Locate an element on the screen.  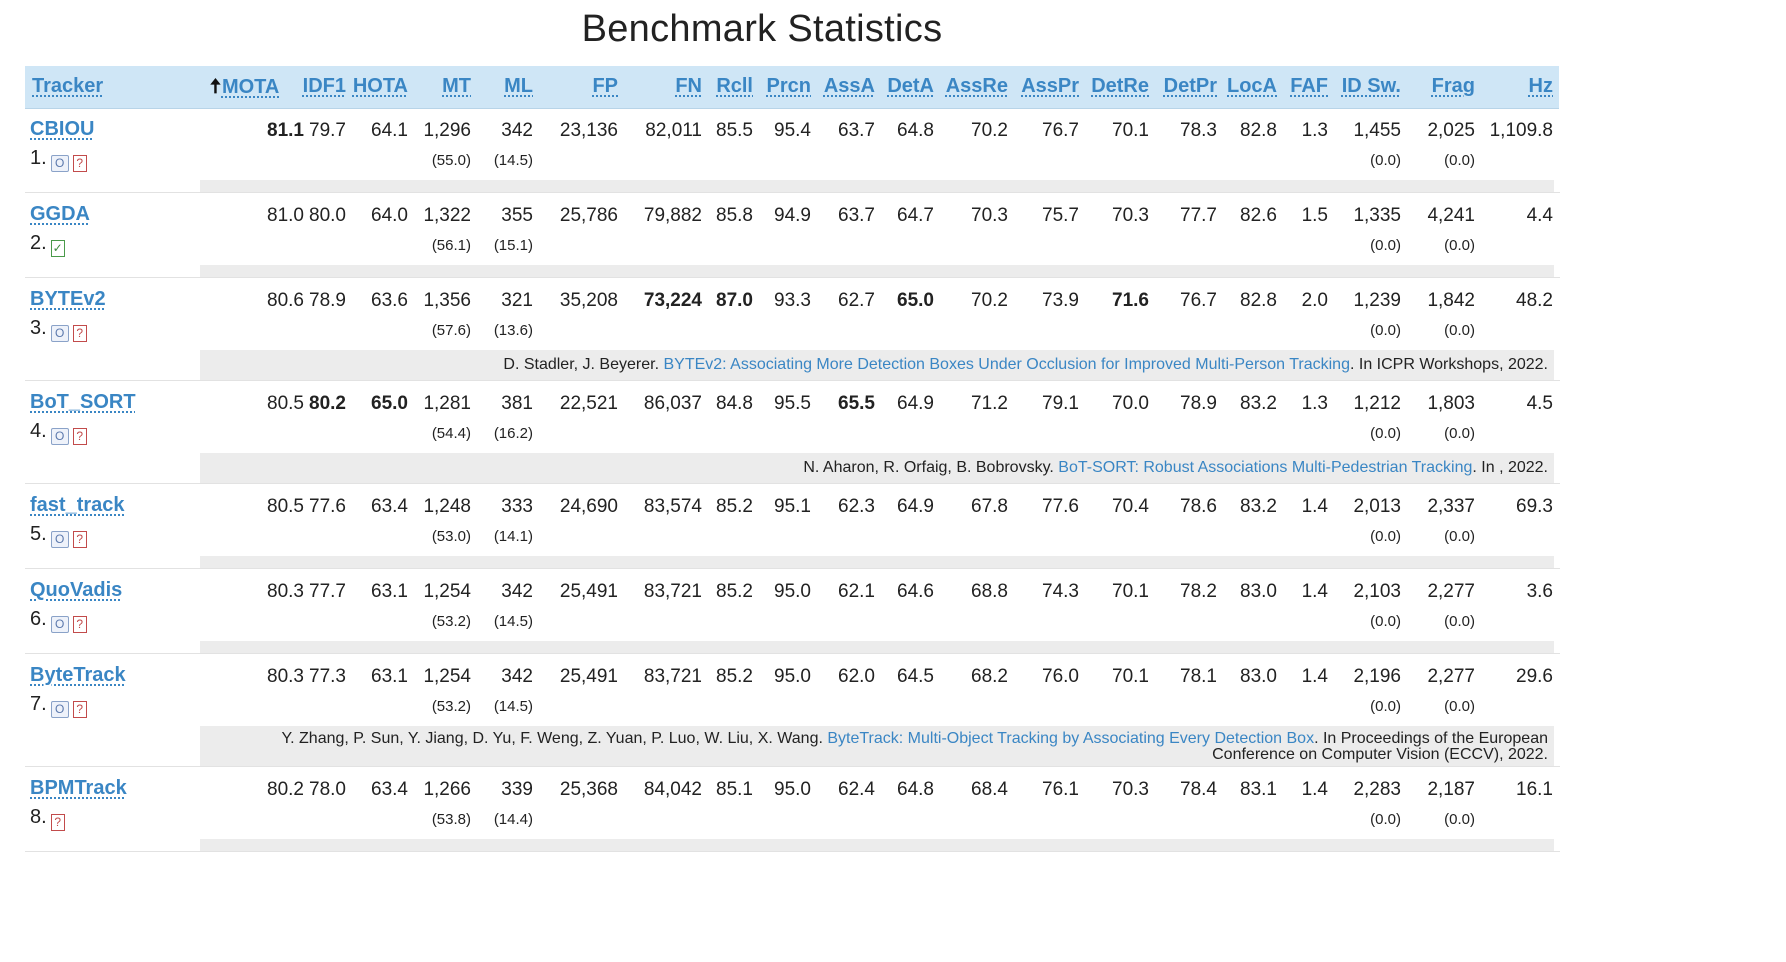
cell-frag: 2,337 is located at coordinates (1451, 506).